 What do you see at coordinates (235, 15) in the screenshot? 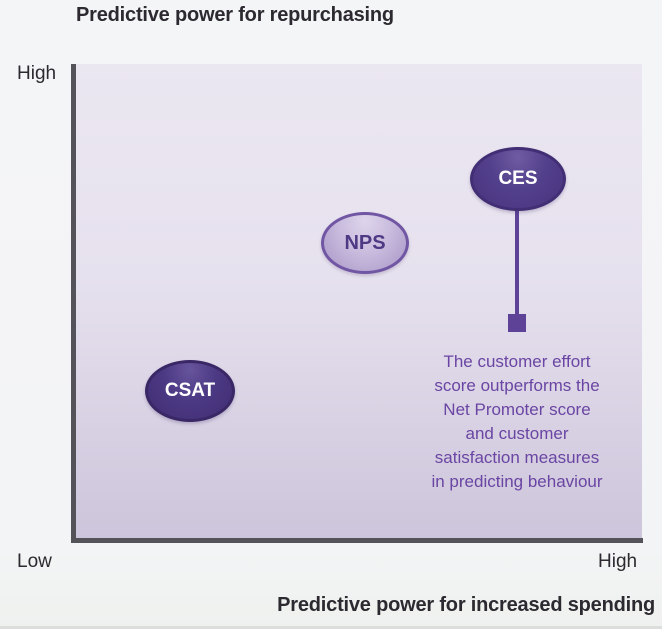
I see `chart-title: Predictive power for repurchasing` at bounding box center [235, 15].